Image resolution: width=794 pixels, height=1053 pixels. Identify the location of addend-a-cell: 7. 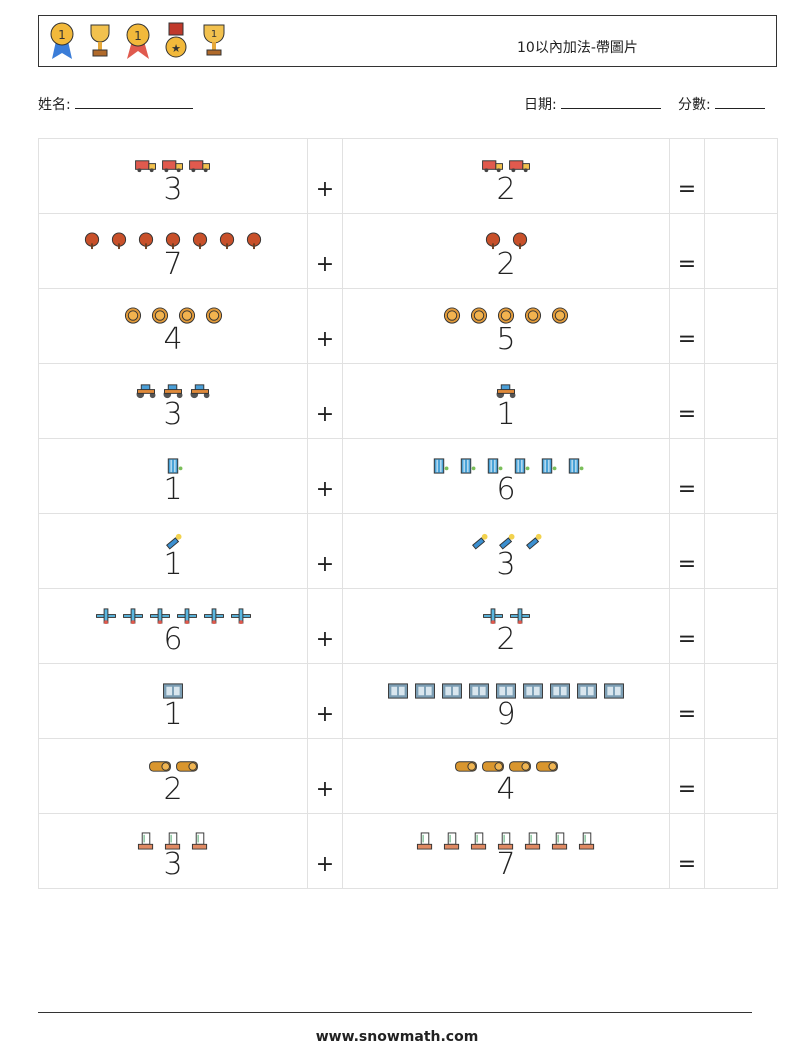
(173, 251).